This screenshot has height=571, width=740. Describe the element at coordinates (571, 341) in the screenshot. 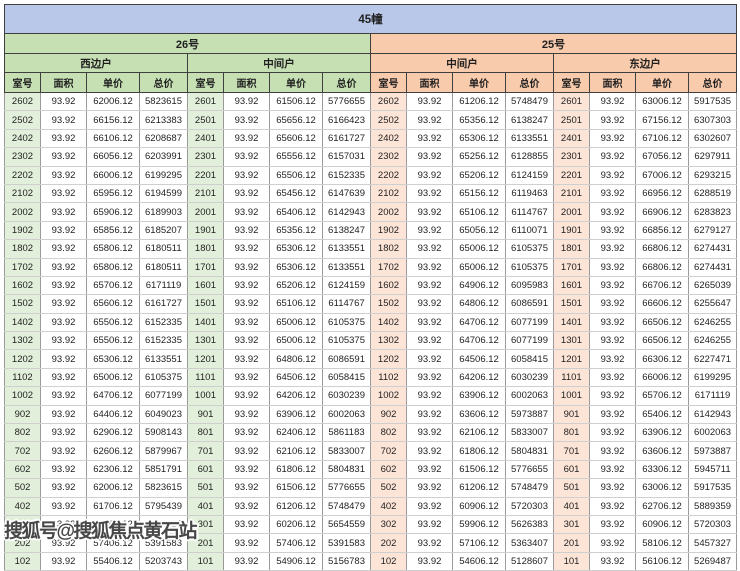

I see `room-cell: 1301` at that location.